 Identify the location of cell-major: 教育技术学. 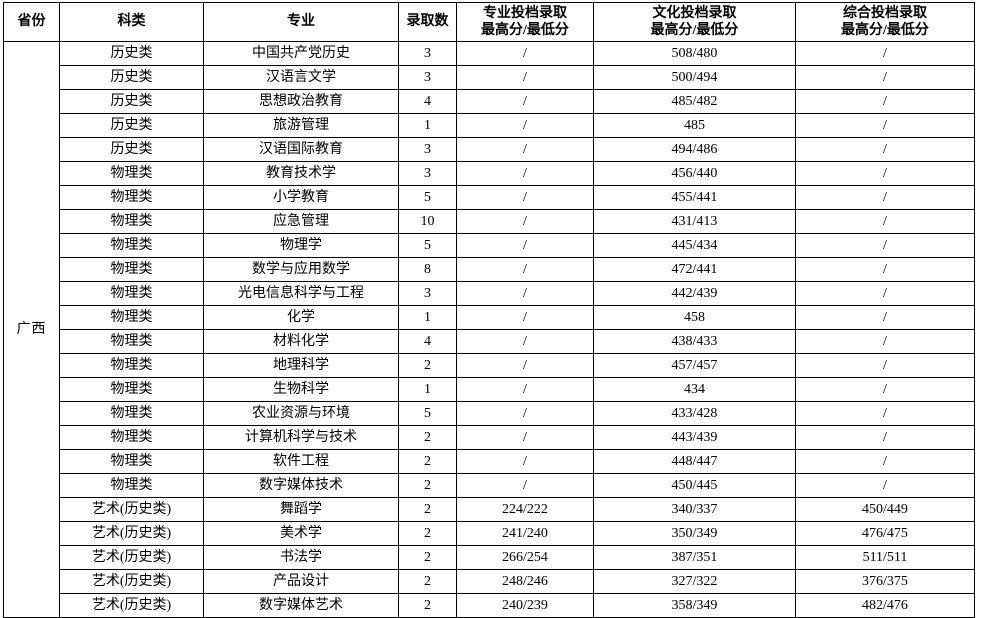
(301, 173).